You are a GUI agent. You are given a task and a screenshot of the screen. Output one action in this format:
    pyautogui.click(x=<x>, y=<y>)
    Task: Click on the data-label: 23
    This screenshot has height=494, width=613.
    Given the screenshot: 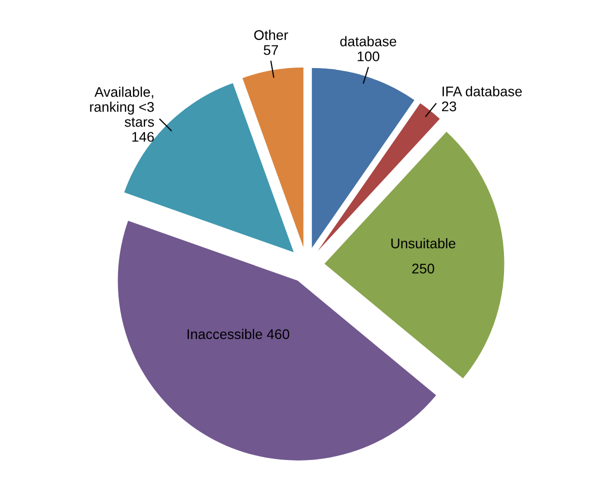 What is the action you would take?
    pyautogui.click(x=449, y=106)
    